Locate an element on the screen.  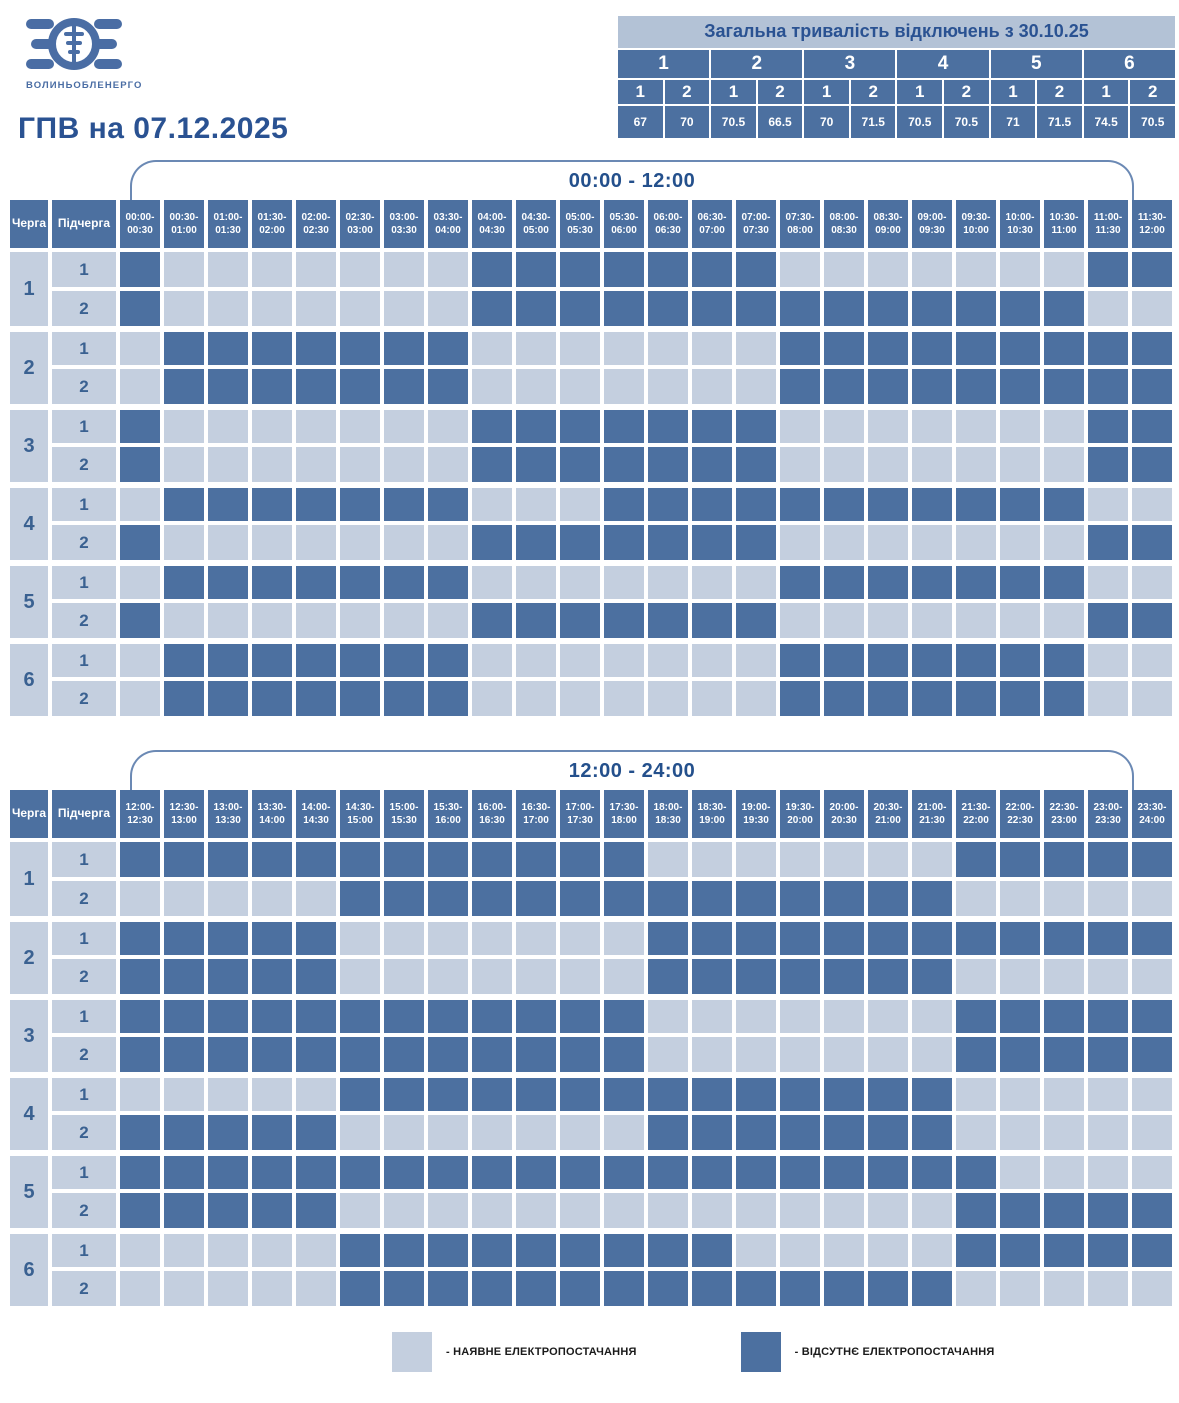
time-slot-header: 17:00- 17:30 is located at coordinates (580, 814).